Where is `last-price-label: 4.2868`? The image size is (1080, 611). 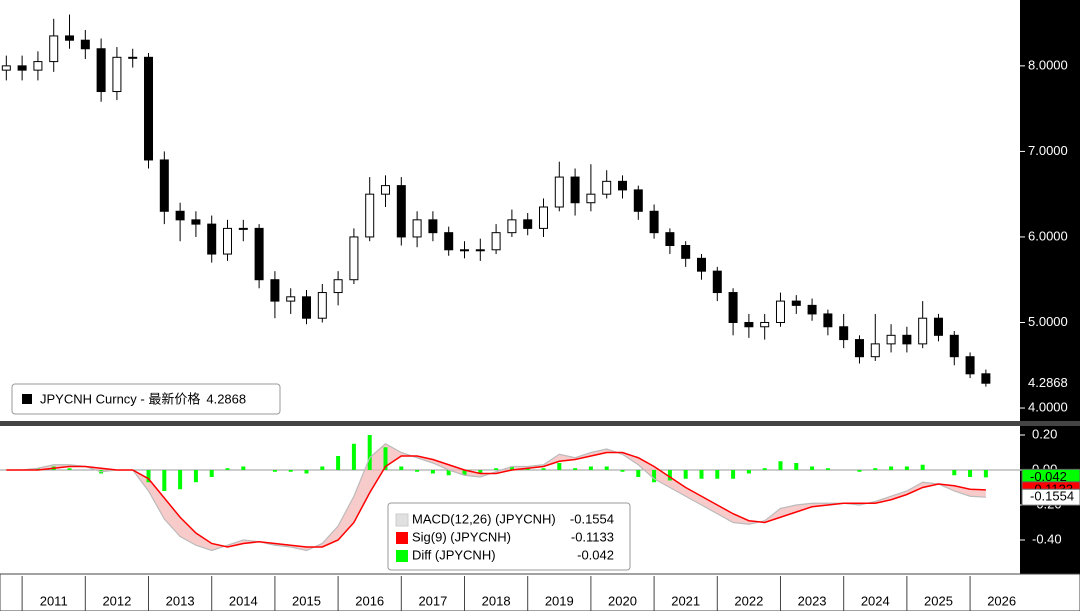 last-price-label: 4.2868 is located at coordinates (1048, 382).